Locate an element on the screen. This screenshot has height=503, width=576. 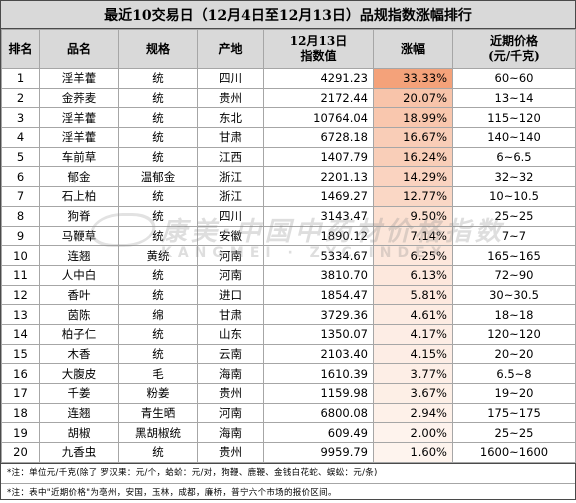
cell-index: 1854.47 is located at coordinates (318, 295).